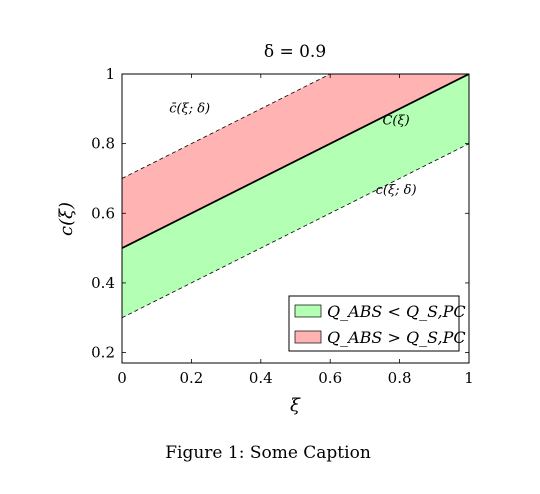 This screenshot has width=540, height=494. What do you see at coordinates (396, 337) in the screenshot?
I see `legend-label-greater: Q_ABS > Q_S,PC` at bounding box center [396, 337].